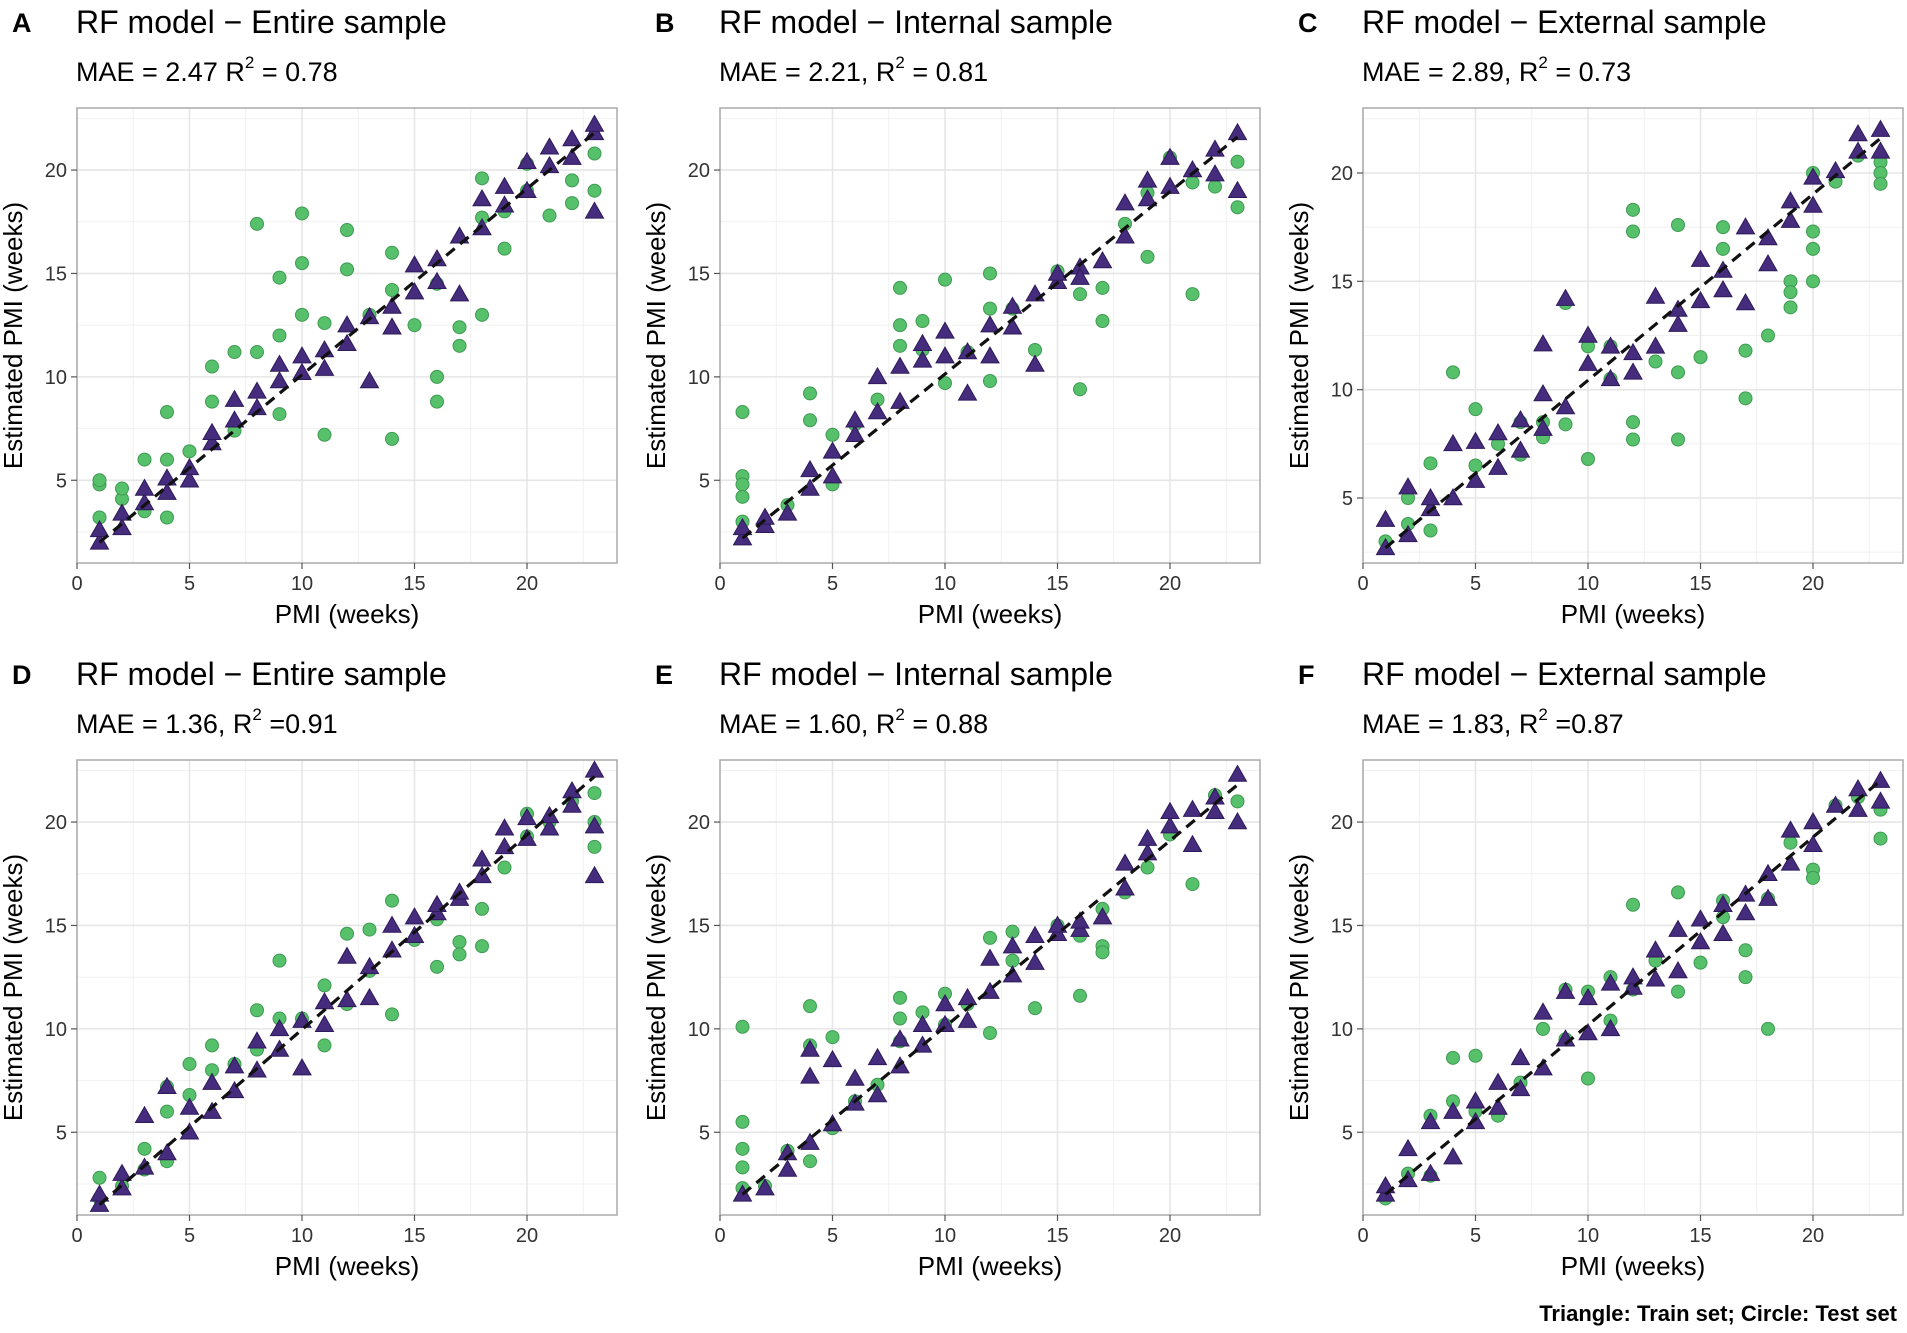 The image size is (1907, 1333). I want to click on mae-value: MAE = 1.83,, so click(1437, 724).